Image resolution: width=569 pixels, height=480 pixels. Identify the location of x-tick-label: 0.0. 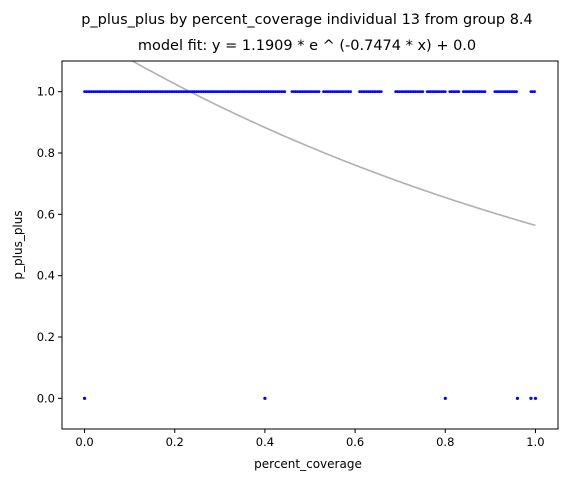
(84, 442).